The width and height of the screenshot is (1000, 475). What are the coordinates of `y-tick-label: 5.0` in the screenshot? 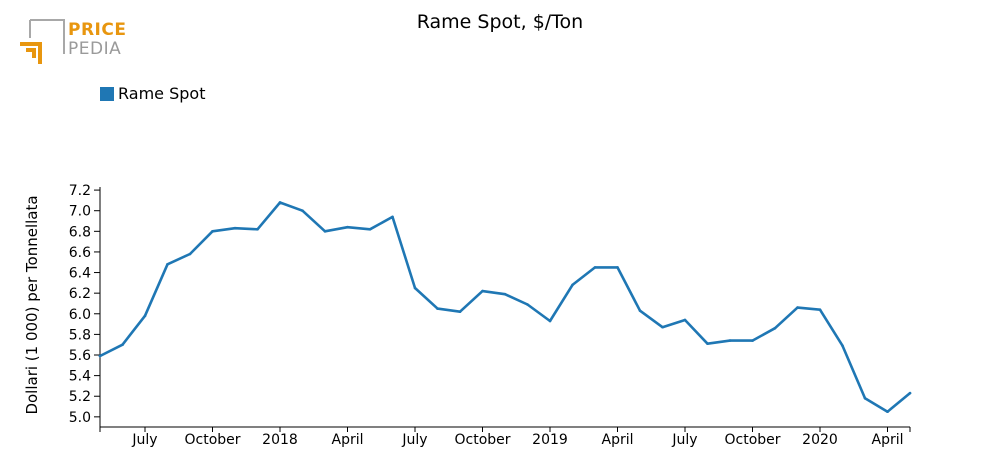 It's located at (80, 418).